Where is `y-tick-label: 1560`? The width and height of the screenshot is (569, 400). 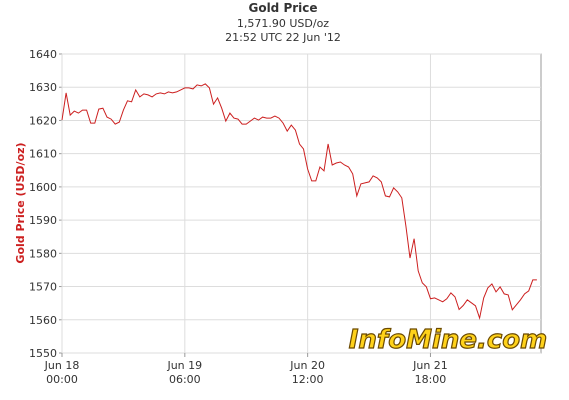
y-tick-label: 1560 is located at coordinates (43, 320).